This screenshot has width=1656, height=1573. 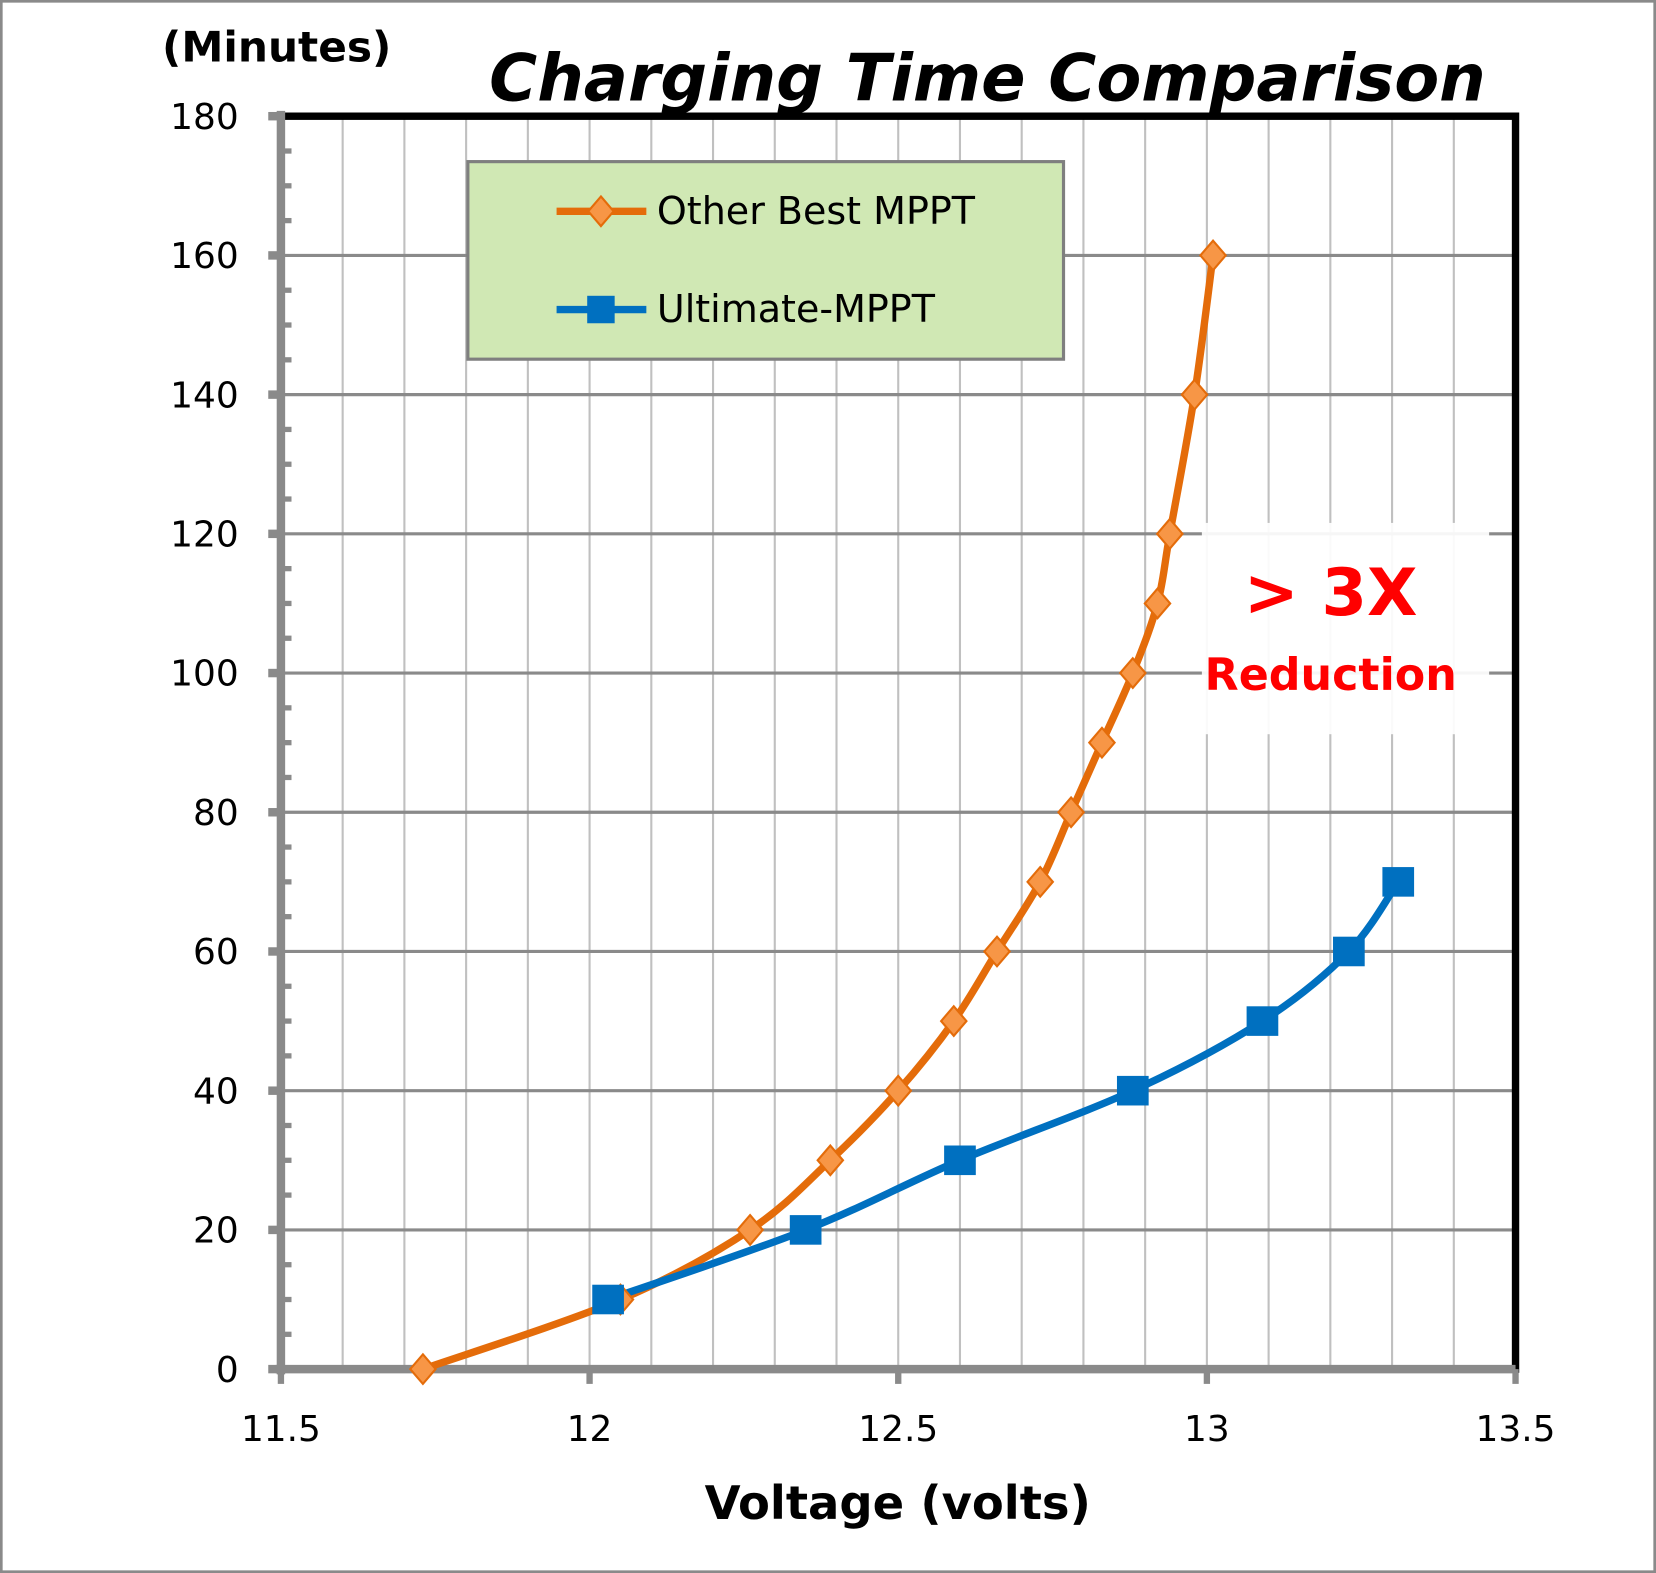 I want to click on x-tick-labels: 11.5 12 12.5 13 13.5, so click(x=898, y=1409).